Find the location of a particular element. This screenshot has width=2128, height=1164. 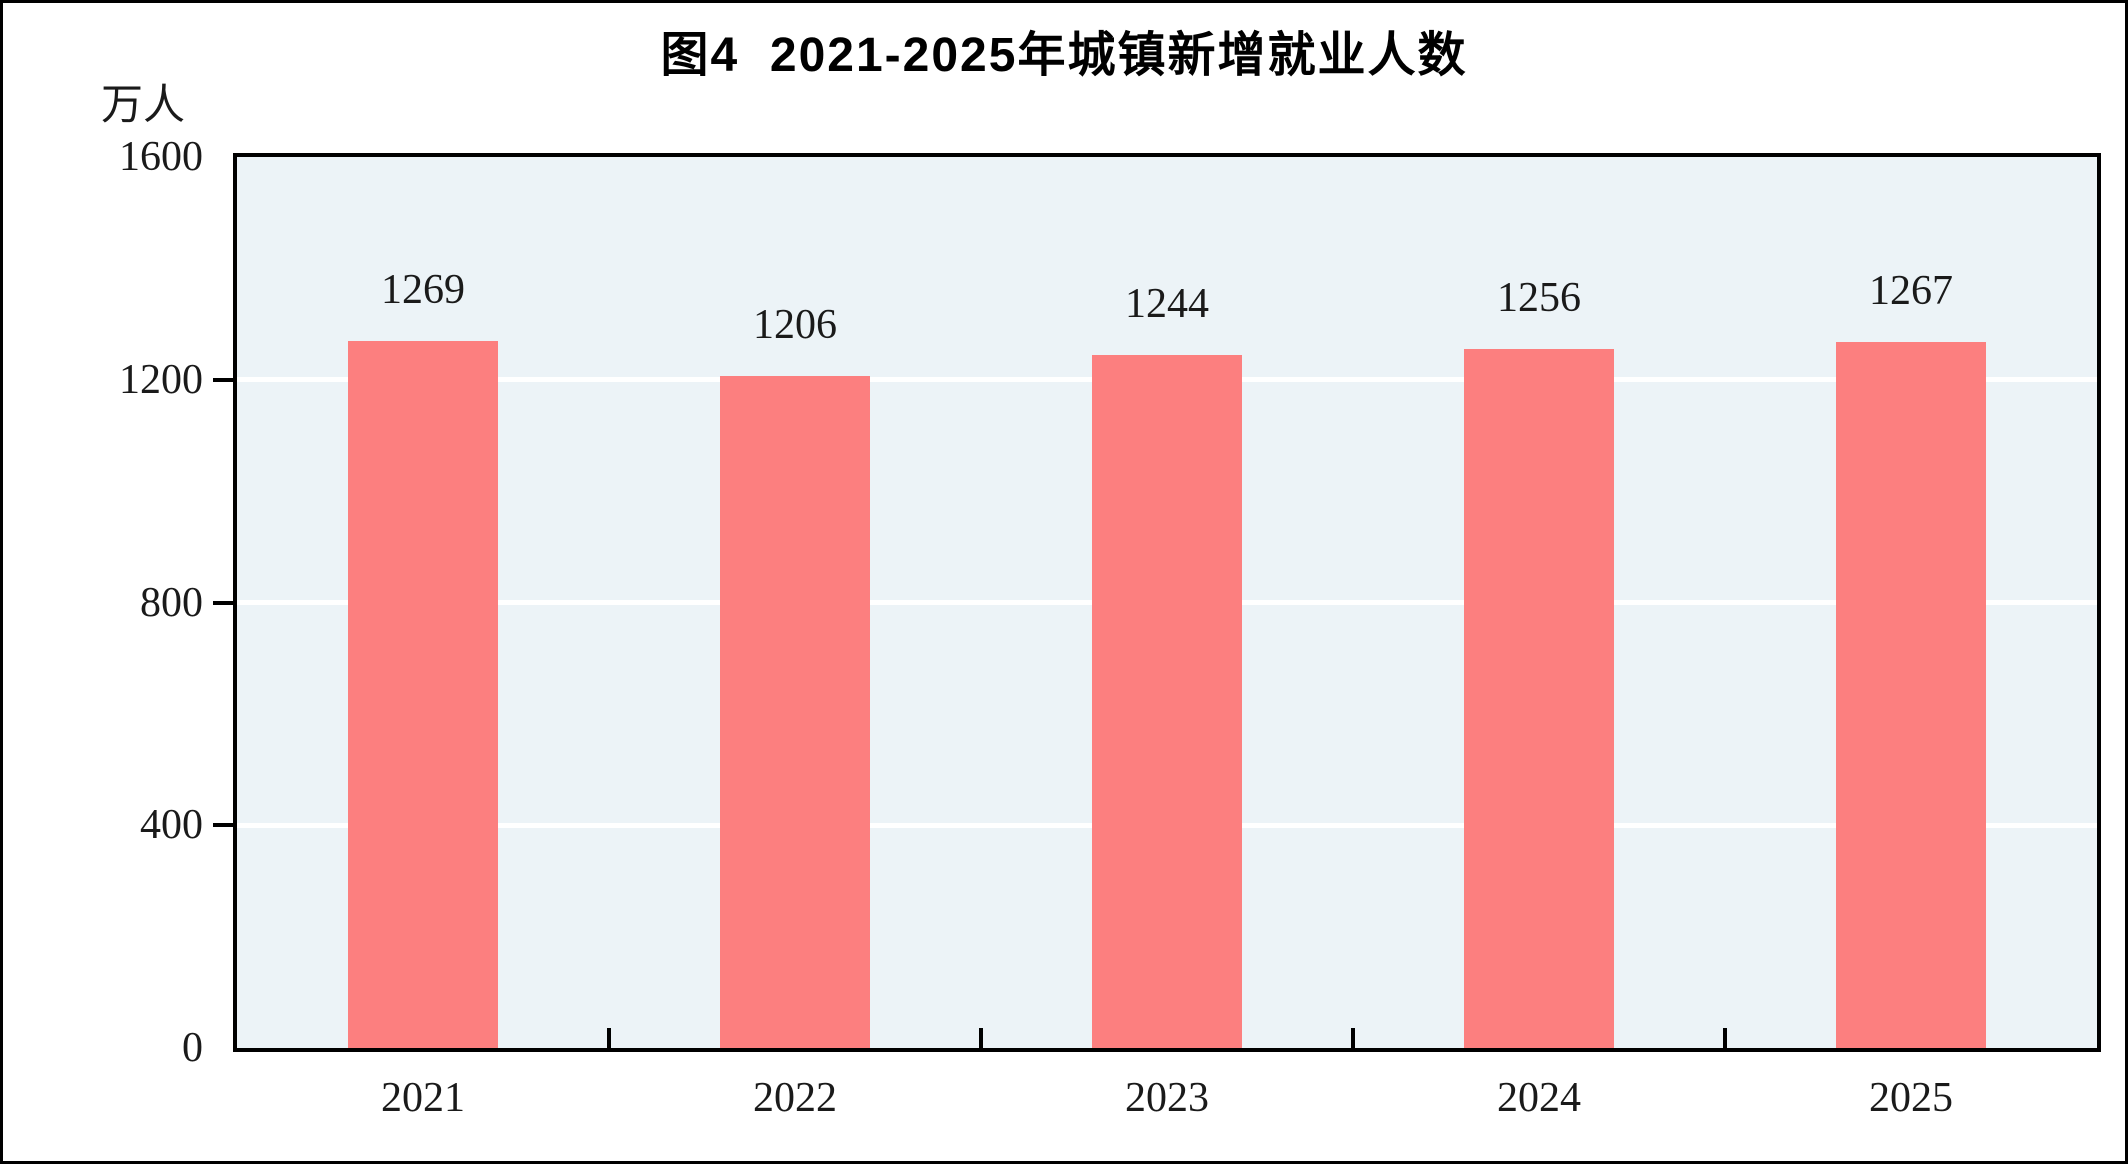

bar-value-label: 1256 is located at coordinates (1539, 297).